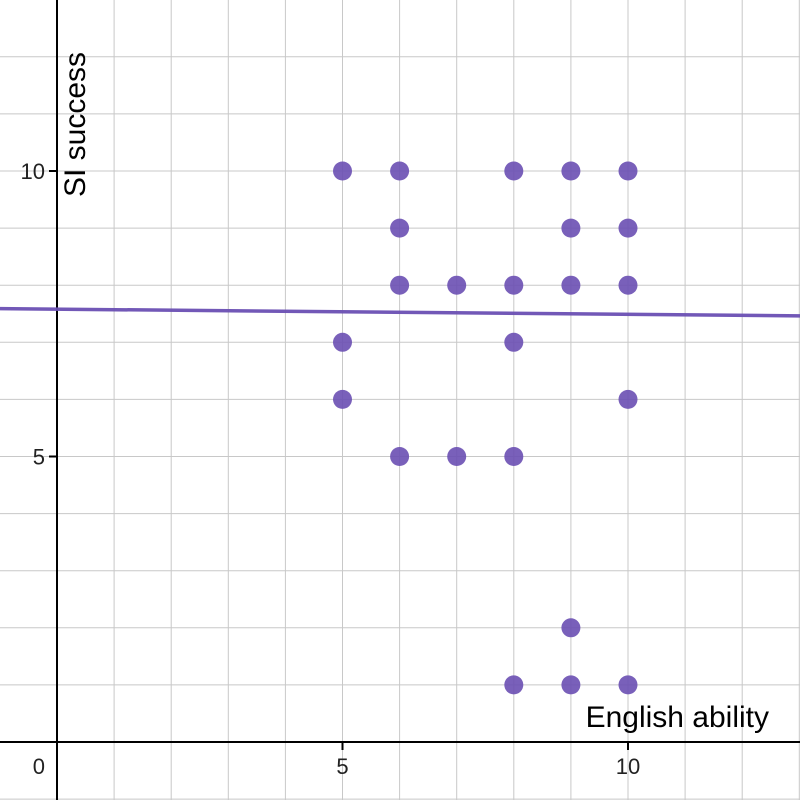 The height and width of the screenshot is (800, 800). I want to click on trend-line, so click(400, 312).